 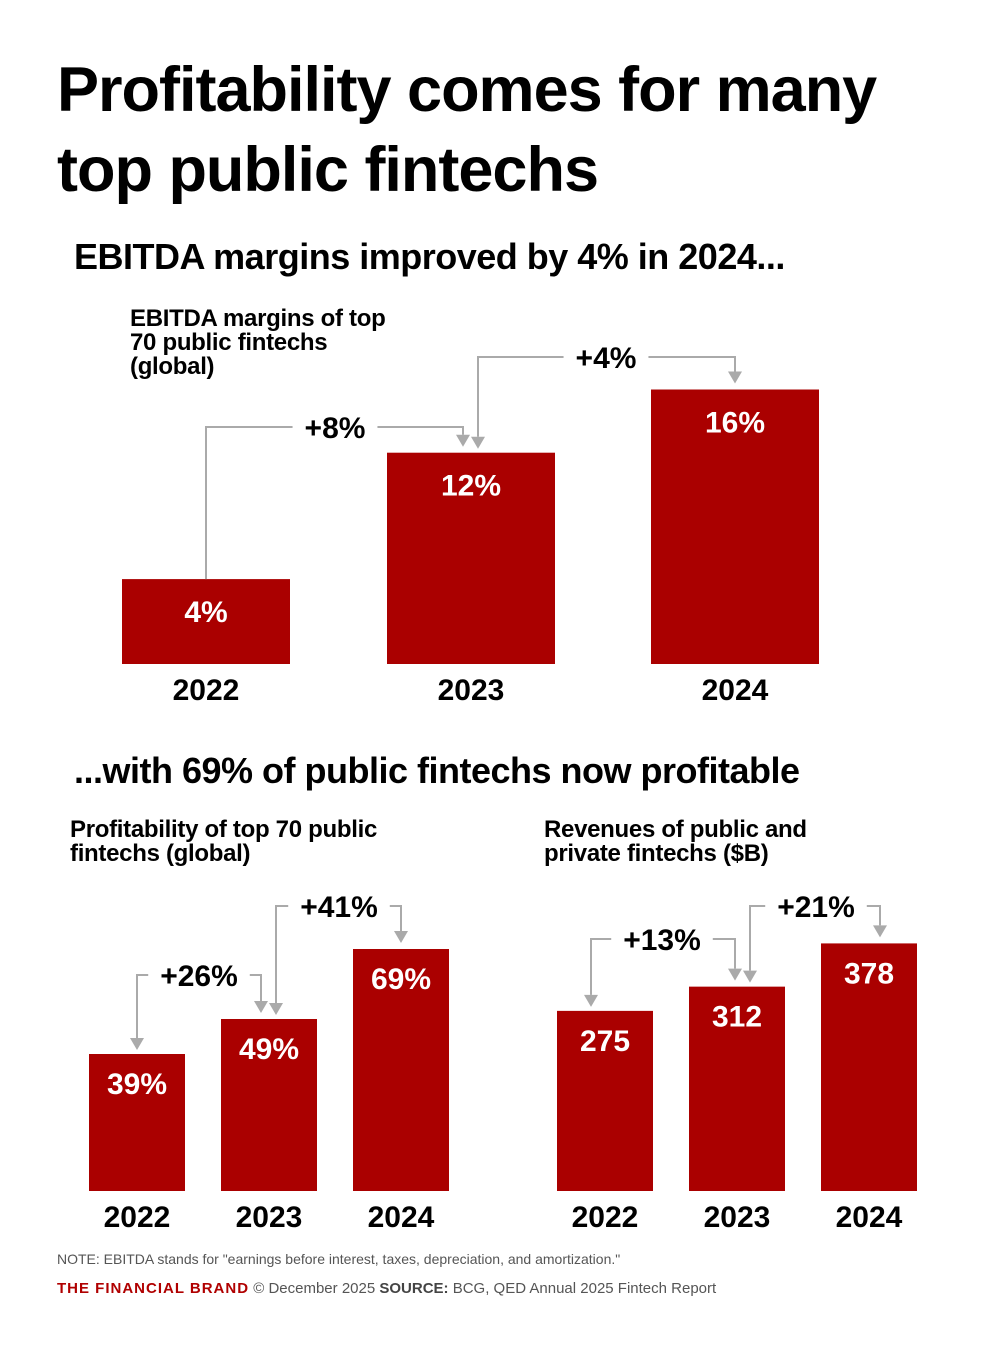 What do you see at coordinates (137, 1084) in the screenshot?
I see `data-label: 39%` at bounding box center [137, 1084].